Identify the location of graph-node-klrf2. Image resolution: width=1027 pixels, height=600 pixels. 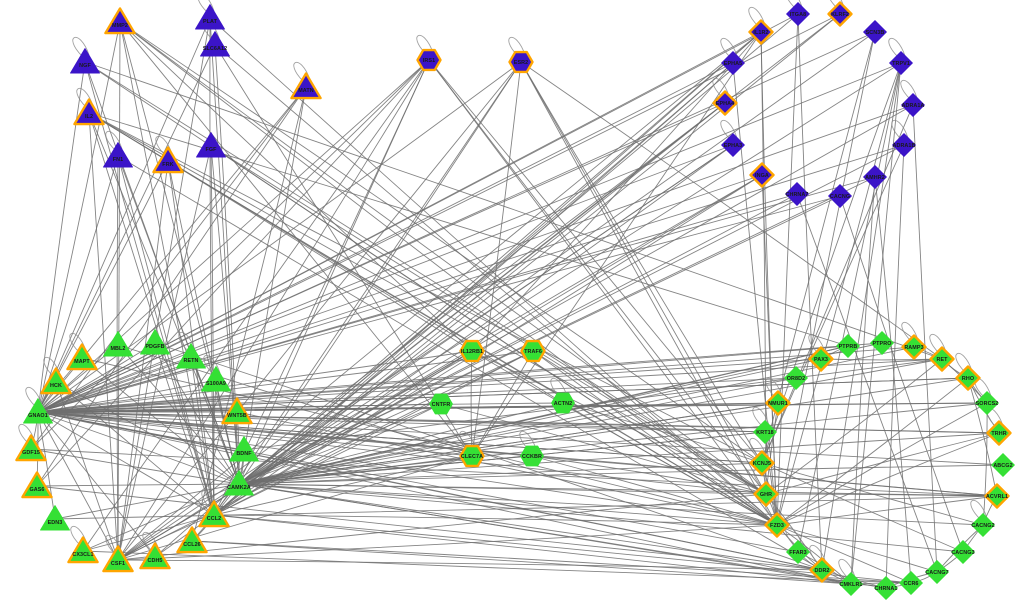
(840, 14).